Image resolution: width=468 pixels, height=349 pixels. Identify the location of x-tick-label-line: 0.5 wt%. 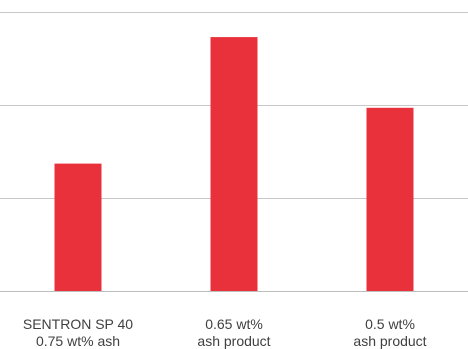
(390, 324).